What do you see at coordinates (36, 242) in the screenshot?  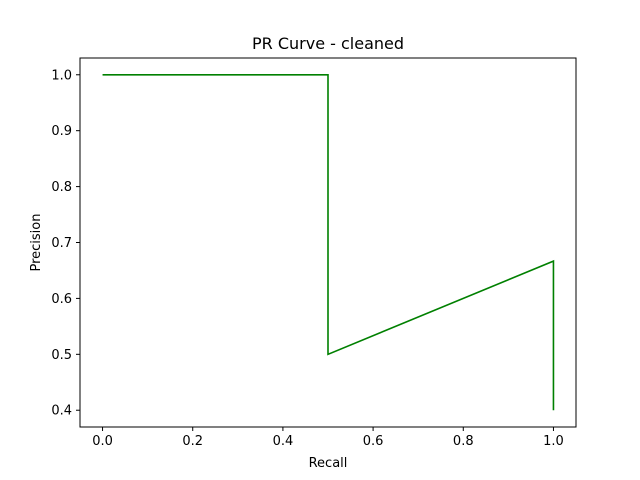 I see `y-axis-label: Precision` at bounding box center [36, 242].